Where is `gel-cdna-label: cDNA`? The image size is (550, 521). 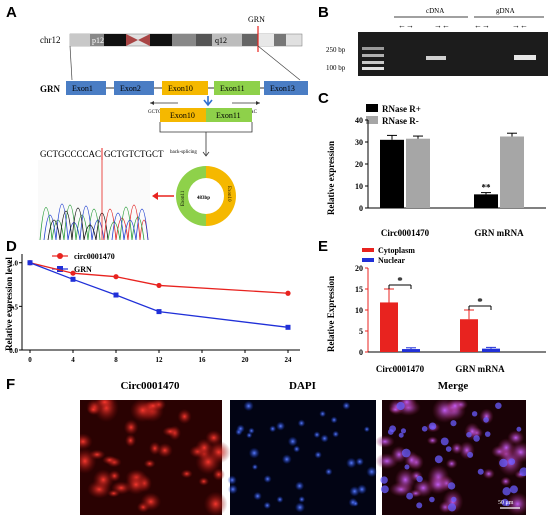 gel-cdna-label: cDNA is located at coordinates (435, 11).